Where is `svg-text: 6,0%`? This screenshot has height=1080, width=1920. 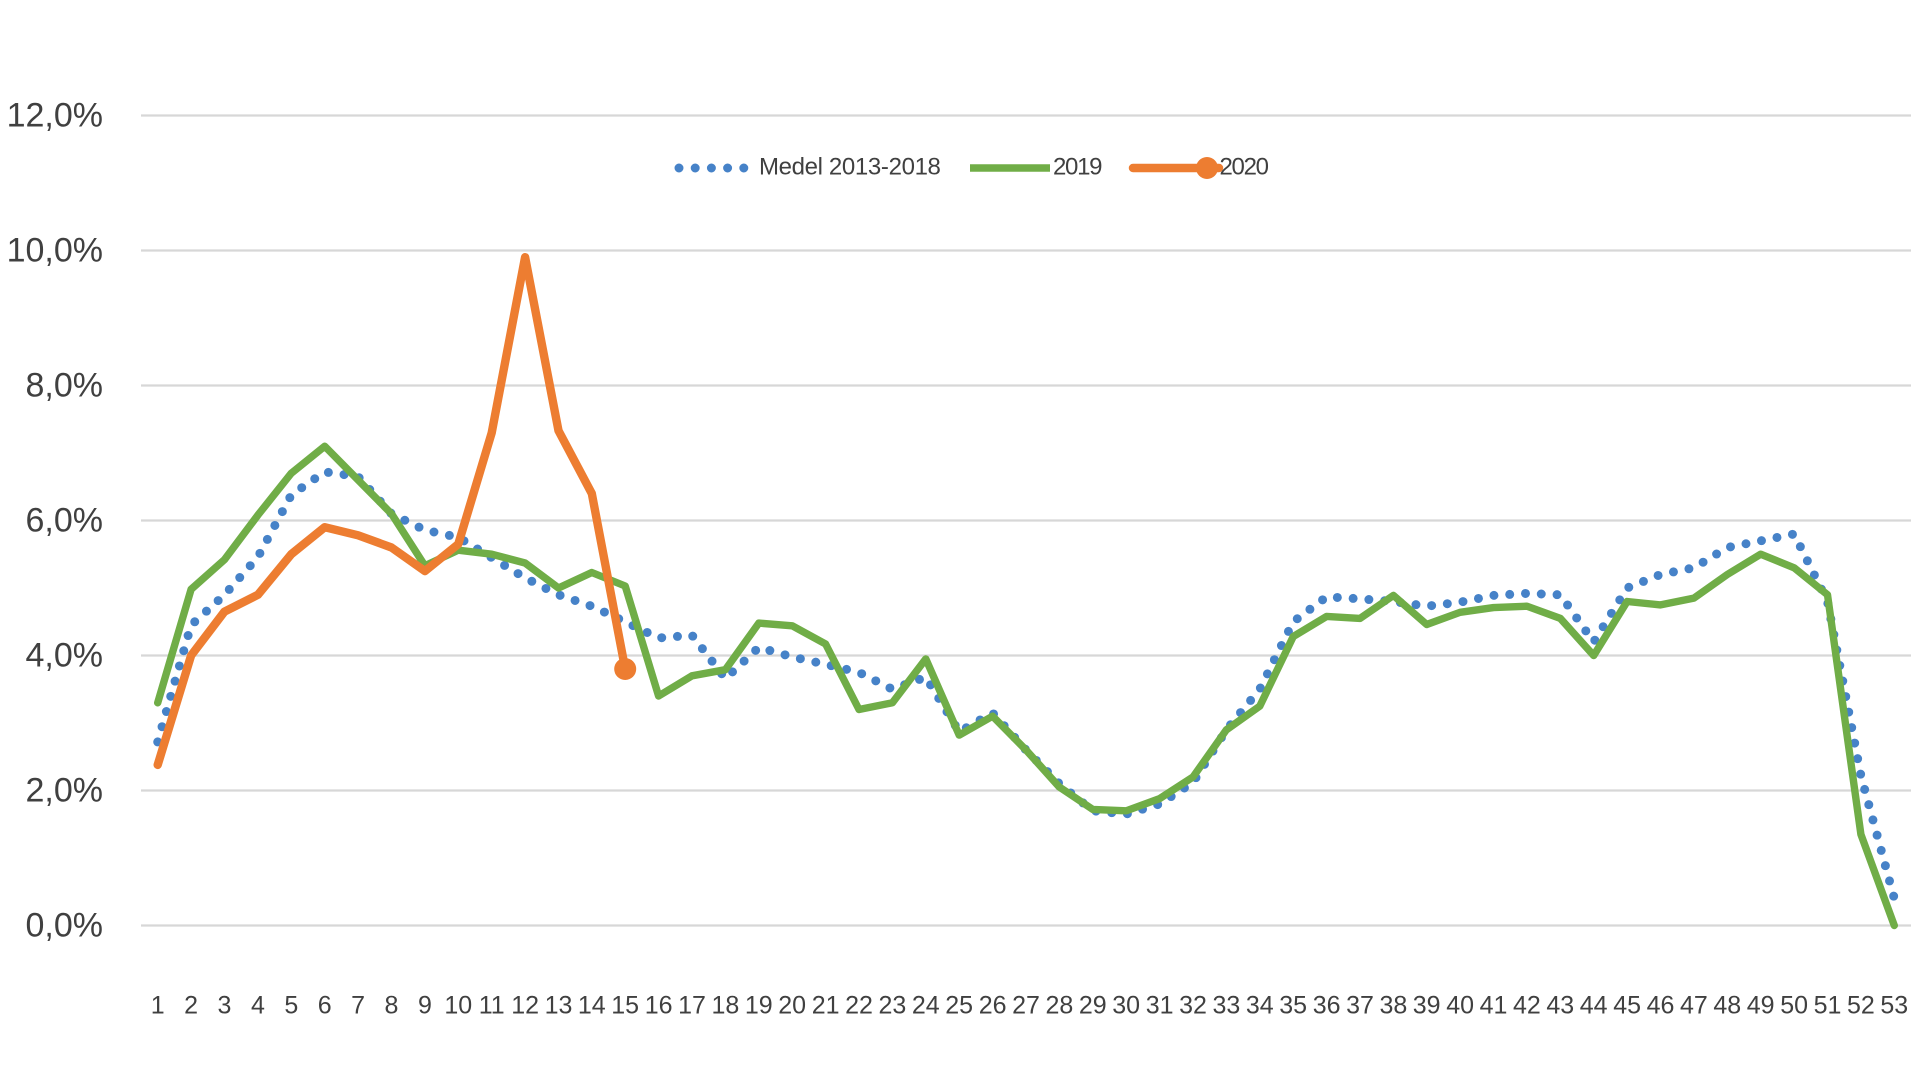
svg-text: 6,0% is located at coordinates (65, 520).